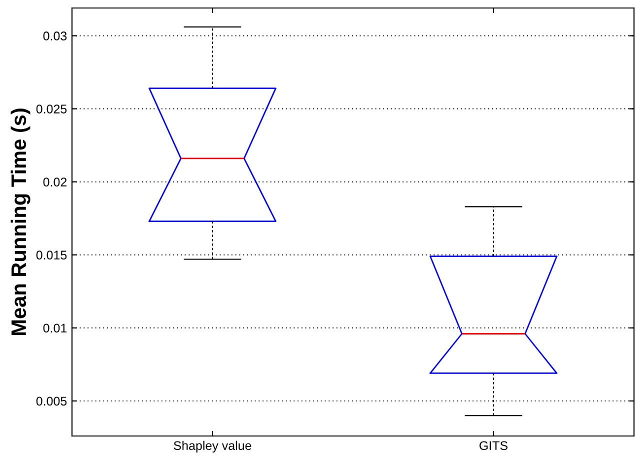  Describe the element at coordinates (51, 255) in the screenshot. I see `y-tick-label: 0.015` at that location.